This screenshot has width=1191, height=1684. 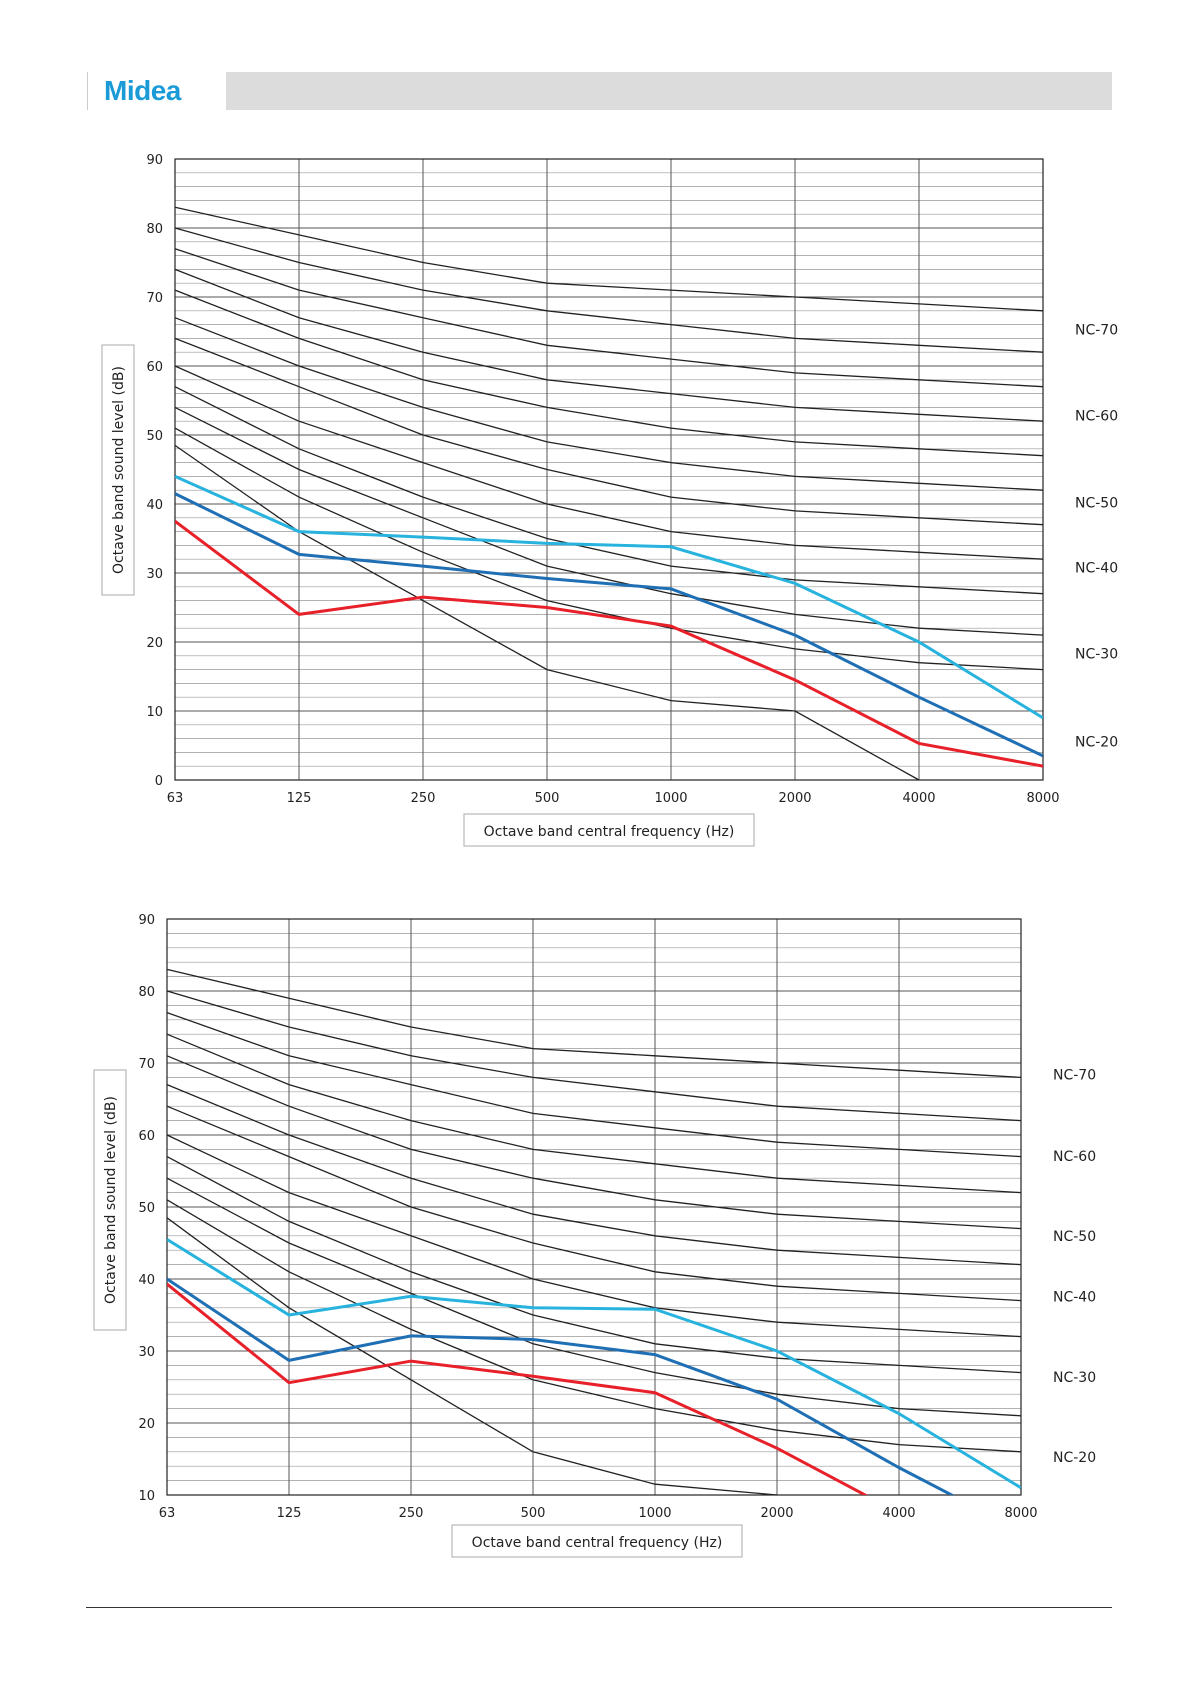 What do you see at coordinates (87, 91) in the screenshot?
I see `header-divider` at bounding box center [87, 91].